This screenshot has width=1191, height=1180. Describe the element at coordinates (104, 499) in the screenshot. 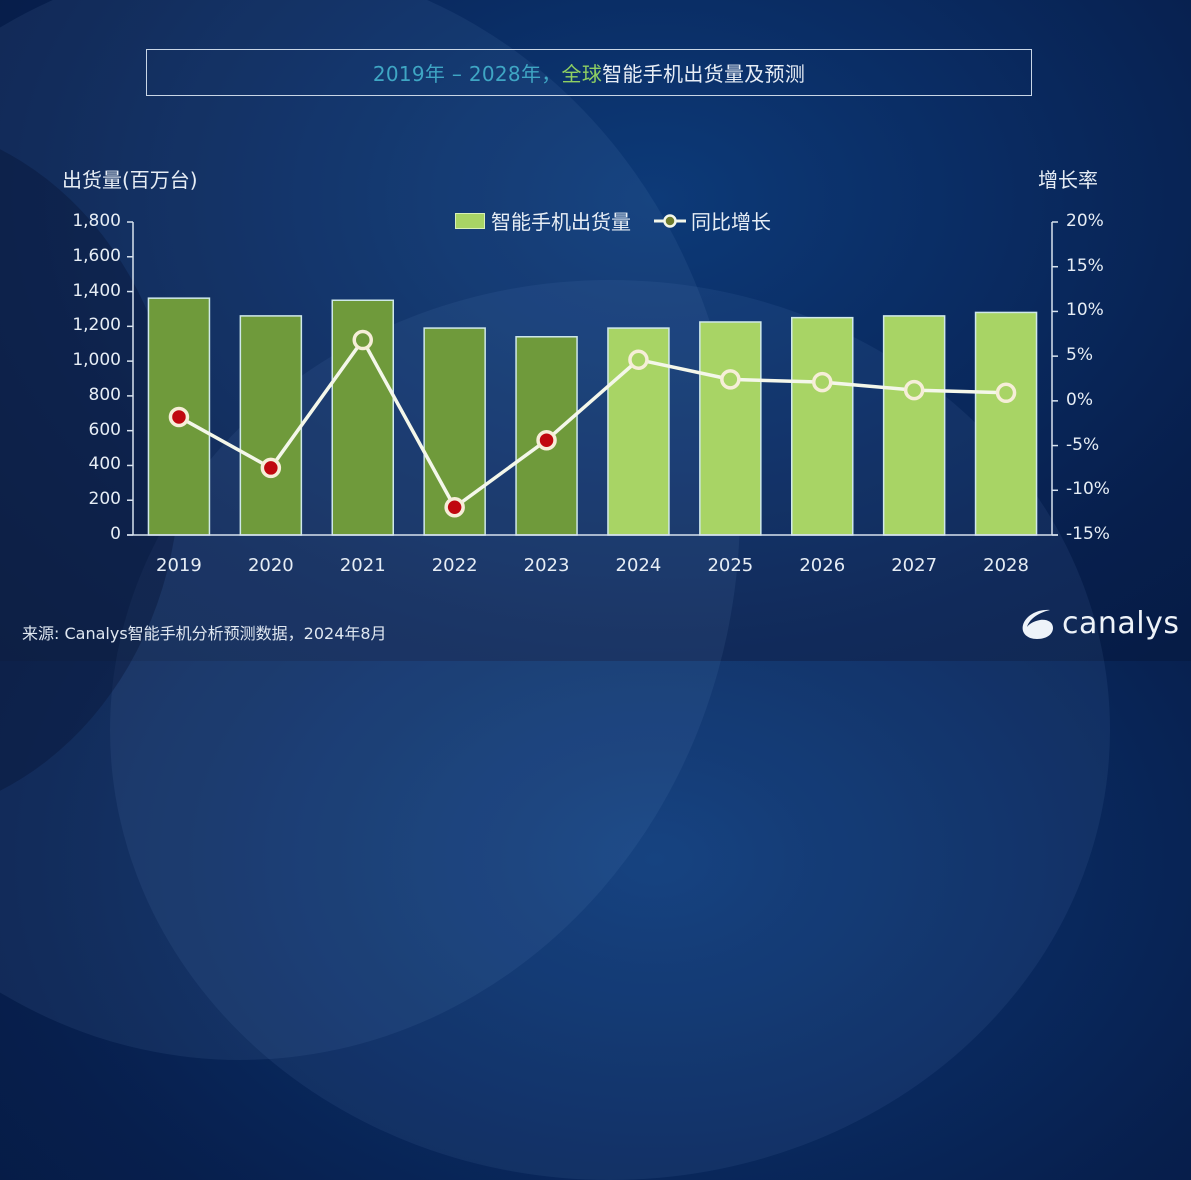

I see `left-tick-label: 200` at that location.